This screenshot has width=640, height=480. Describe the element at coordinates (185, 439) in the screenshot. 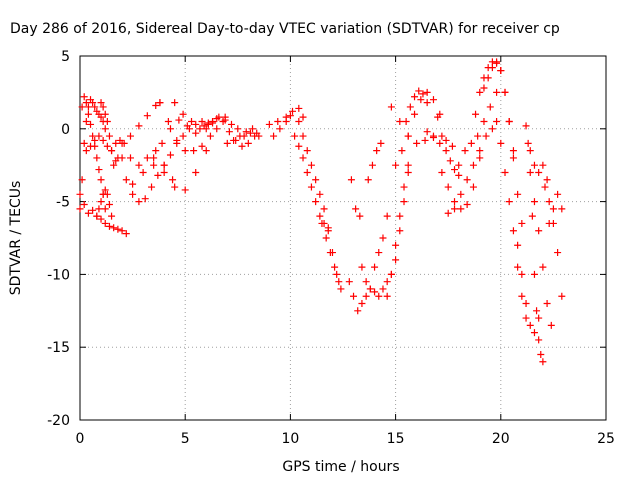

I see `x-tick-label: 5` at that location.